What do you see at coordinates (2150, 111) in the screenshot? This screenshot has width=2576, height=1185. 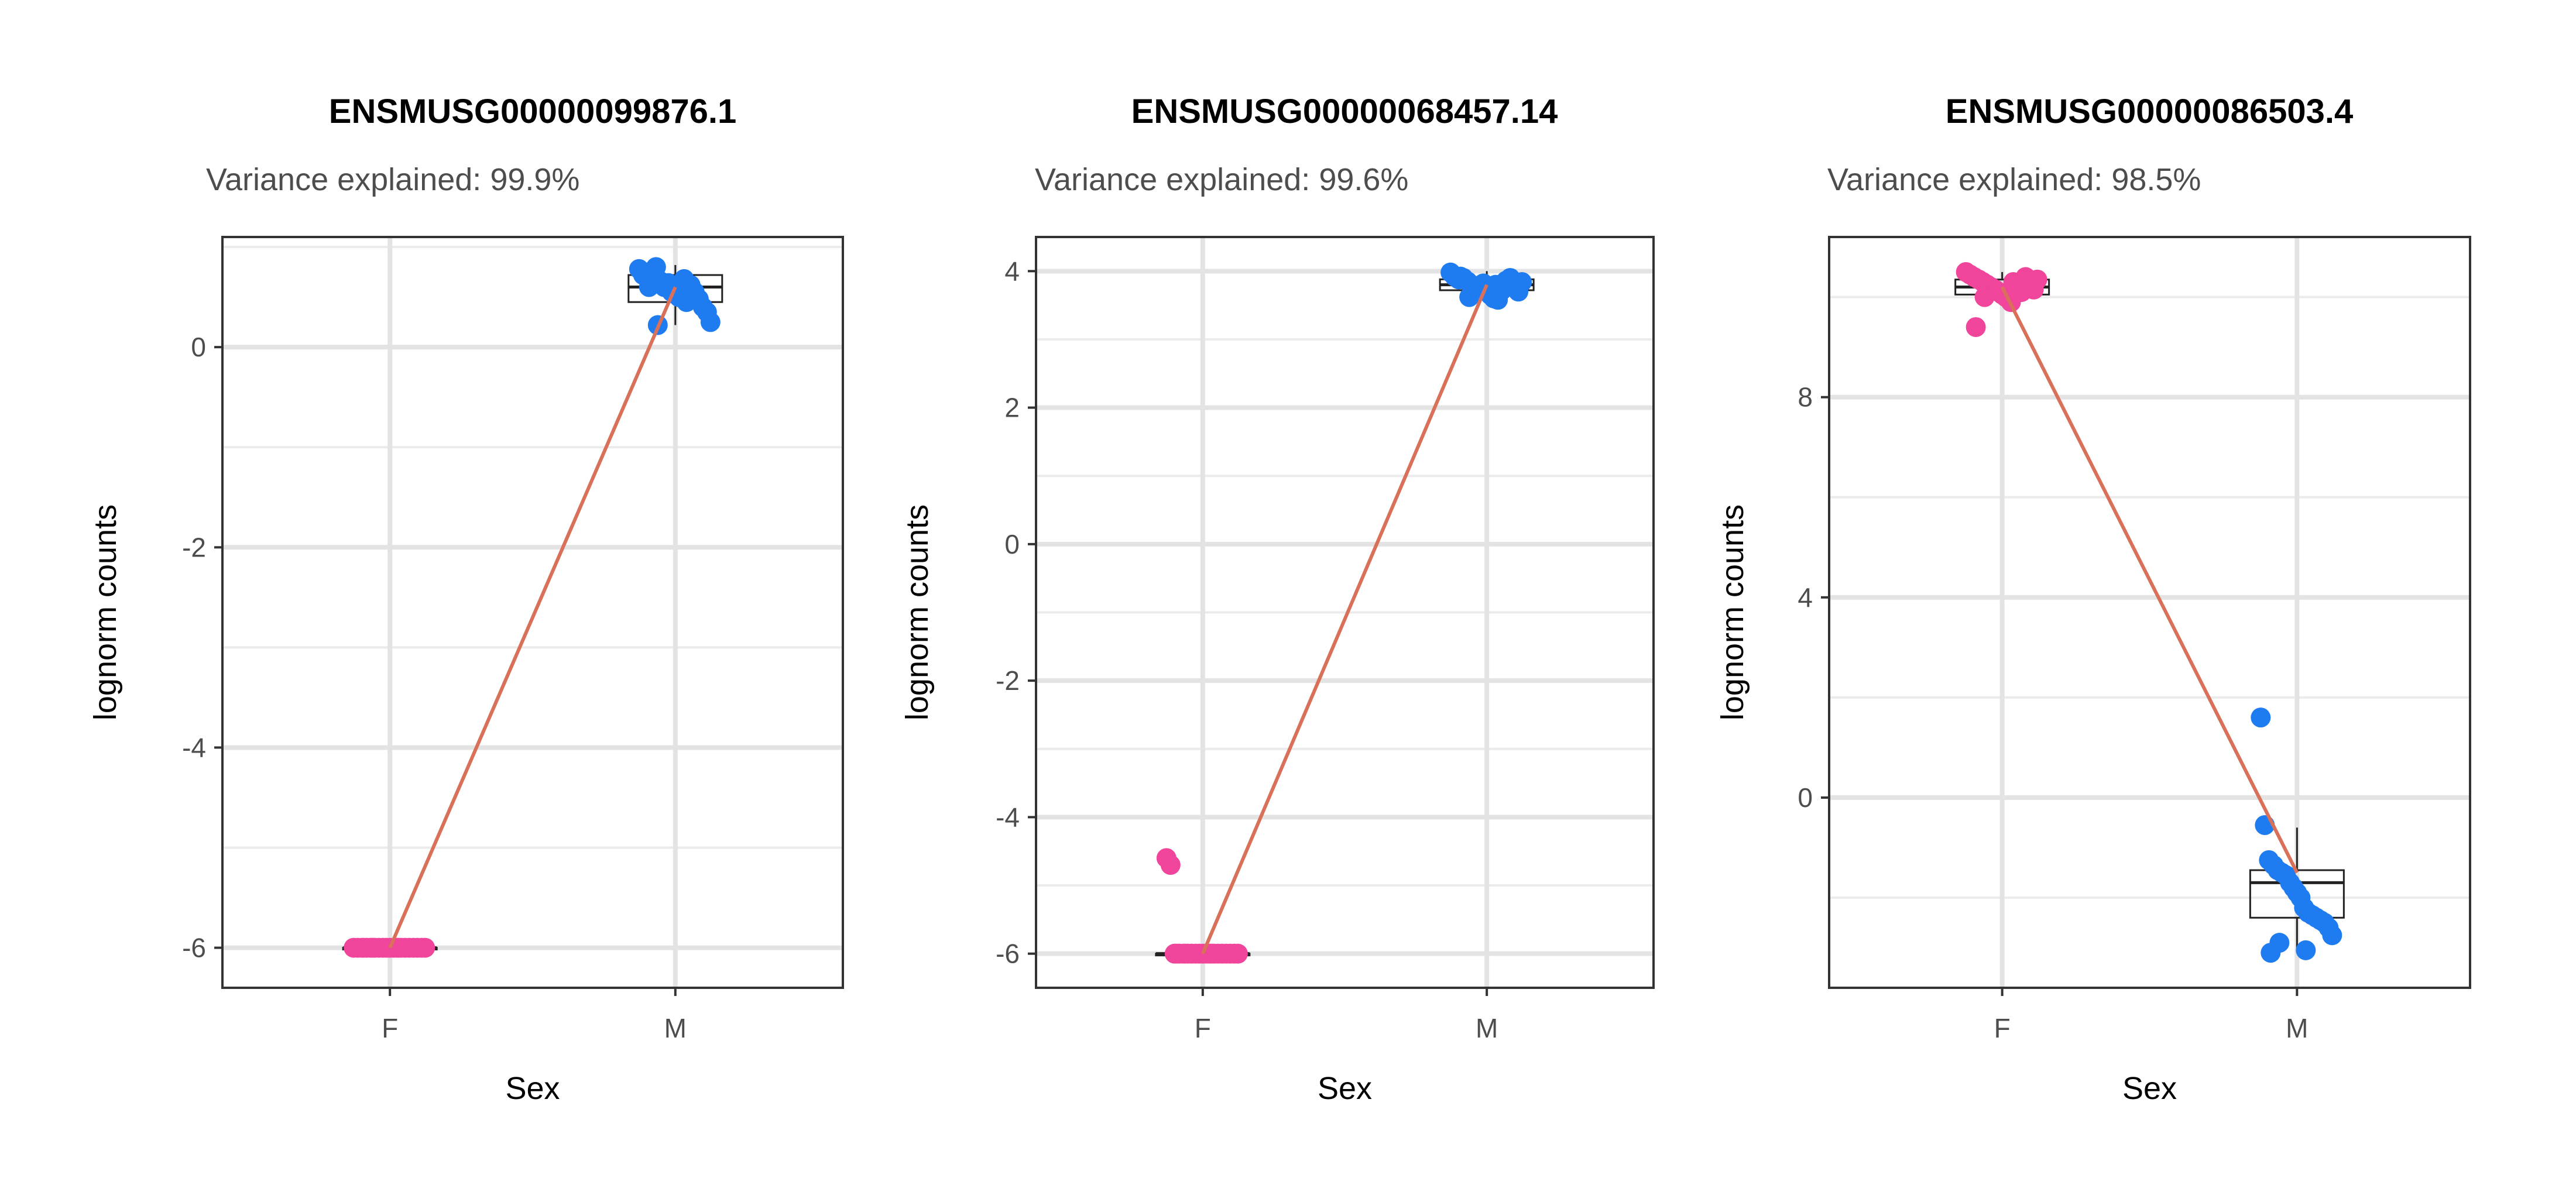 I see `chart-title: ENSMUSG00000086503.4` at bounding box center [2150, 111].